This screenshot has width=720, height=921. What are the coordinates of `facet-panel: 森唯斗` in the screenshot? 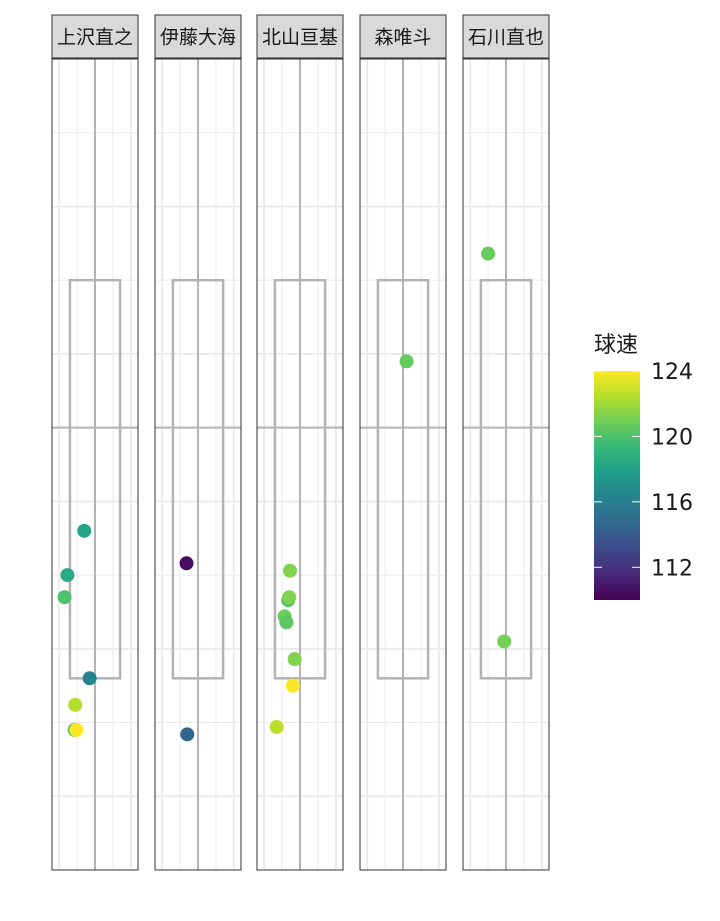 It's located at (403, 442).